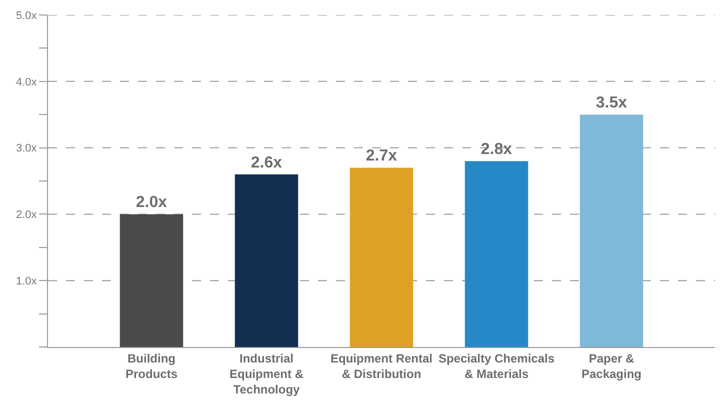 This screenshot has width=725, height=407. What do you see at coordinates (381, 366) in the screenshot?
I see `x-tick-label: Equipment Rental & Distribution` at bounding box center [381, 366].